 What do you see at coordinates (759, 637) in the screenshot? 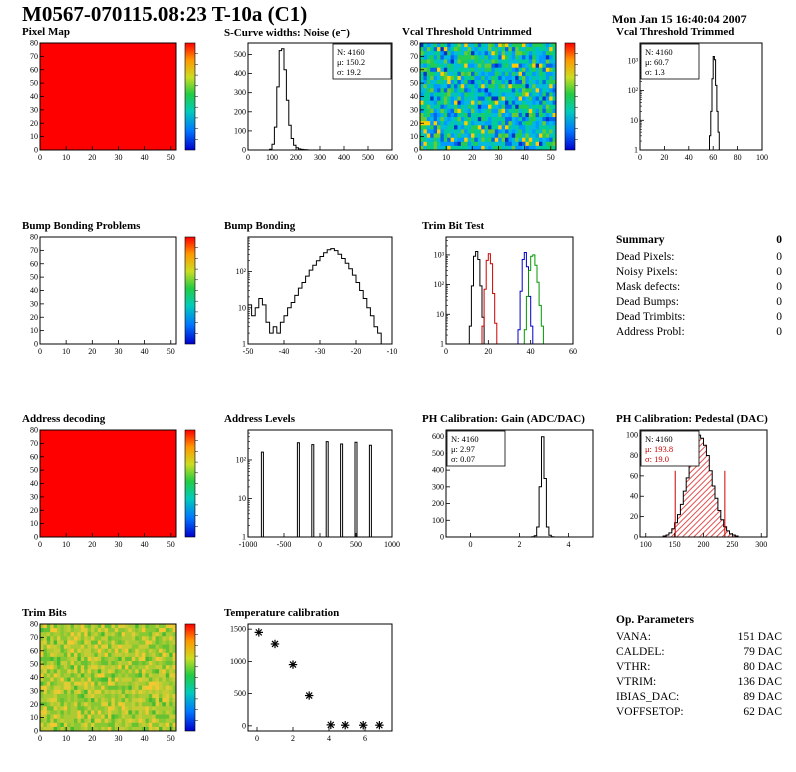
I see `op-parameter-value: 151 DAC` at bounding box center [759, 637].